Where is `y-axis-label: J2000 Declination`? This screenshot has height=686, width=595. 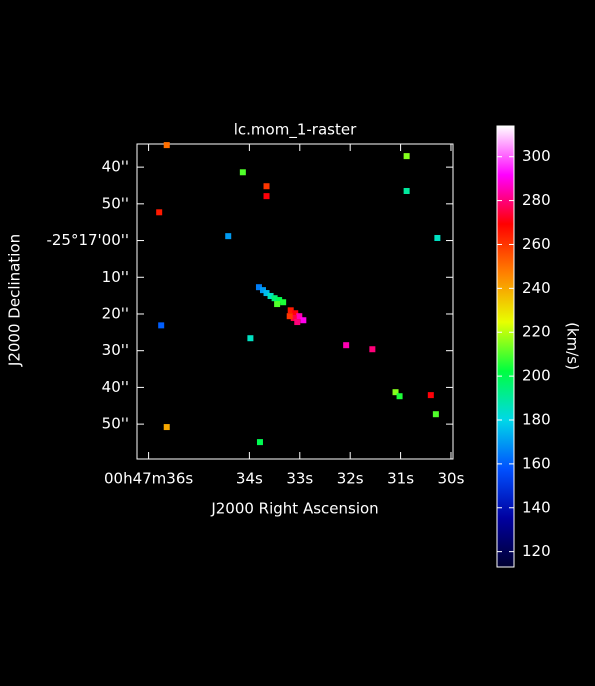 y-axis-label: J2000 Declination is located at coordinates (15, 300).